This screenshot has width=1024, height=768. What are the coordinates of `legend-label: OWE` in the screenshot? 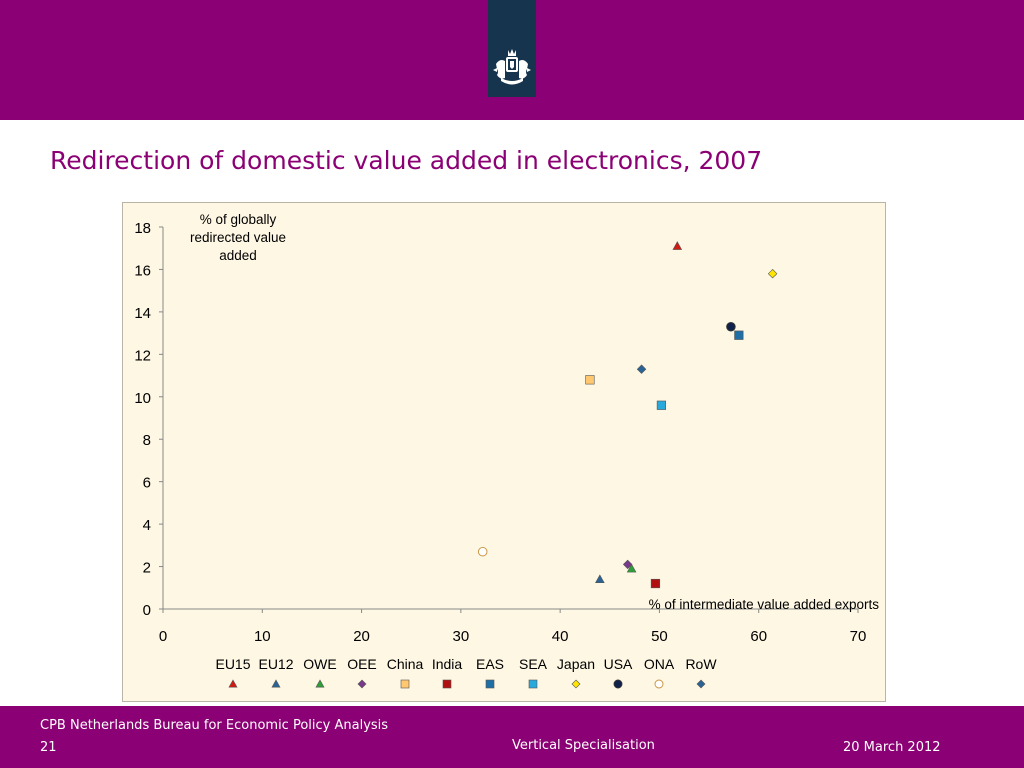 It's located at (319, 664).